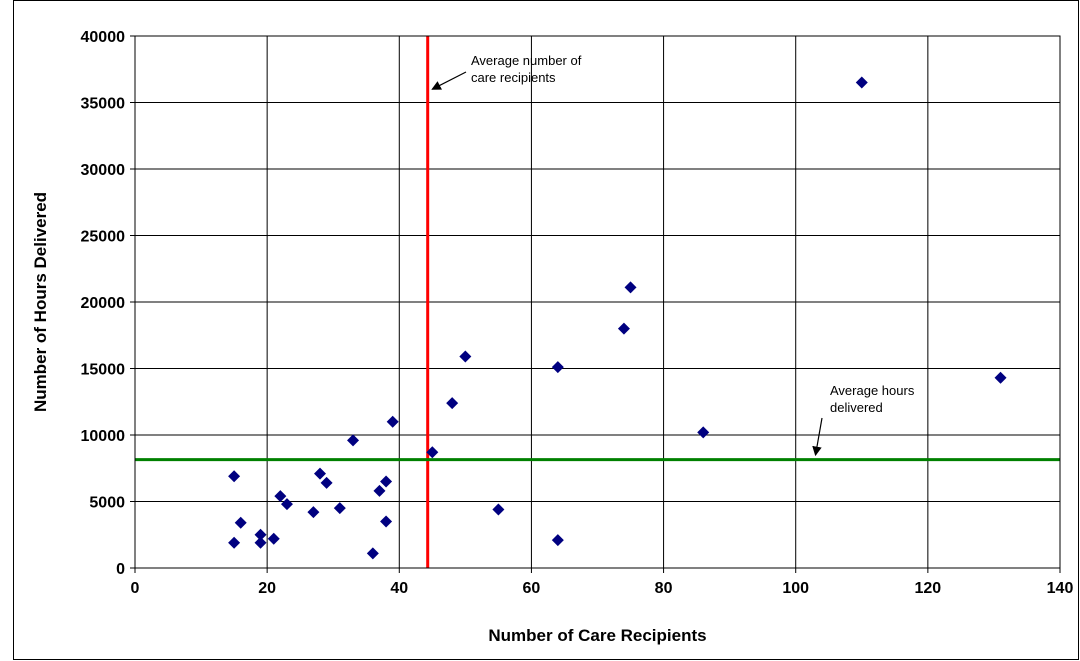 The width and height of the screenshot is (1080, 661). What do you see at coordinates (928, 588) in the screenshot?
I see `x-tick-label: 120` at bounding box center [928, 588].